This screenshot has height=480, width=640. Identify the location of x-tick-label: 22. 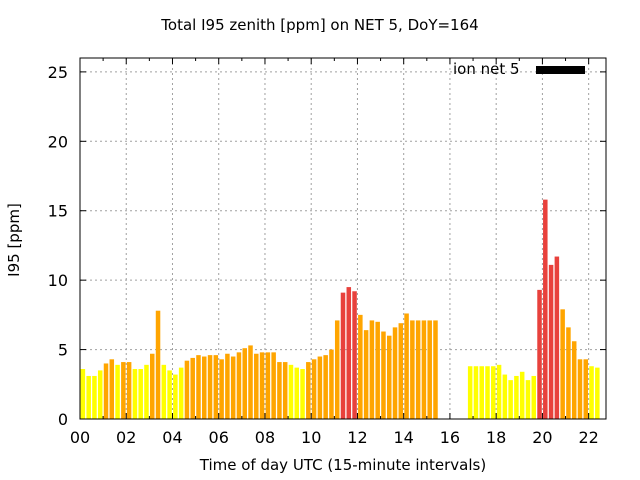
(588, 437).